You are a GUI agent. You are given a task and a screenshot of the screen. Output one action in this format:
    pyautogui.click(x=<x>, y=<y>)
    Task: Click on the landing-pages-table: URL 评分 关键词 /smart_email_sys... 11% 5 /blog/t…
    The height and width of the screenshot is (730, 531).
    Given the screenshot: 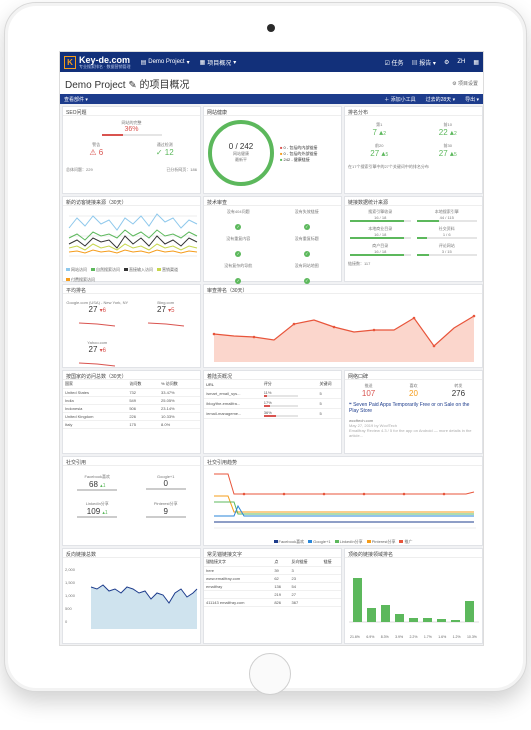 What is the action you would take?
    pyautogui.click(x=272, y=399)
    